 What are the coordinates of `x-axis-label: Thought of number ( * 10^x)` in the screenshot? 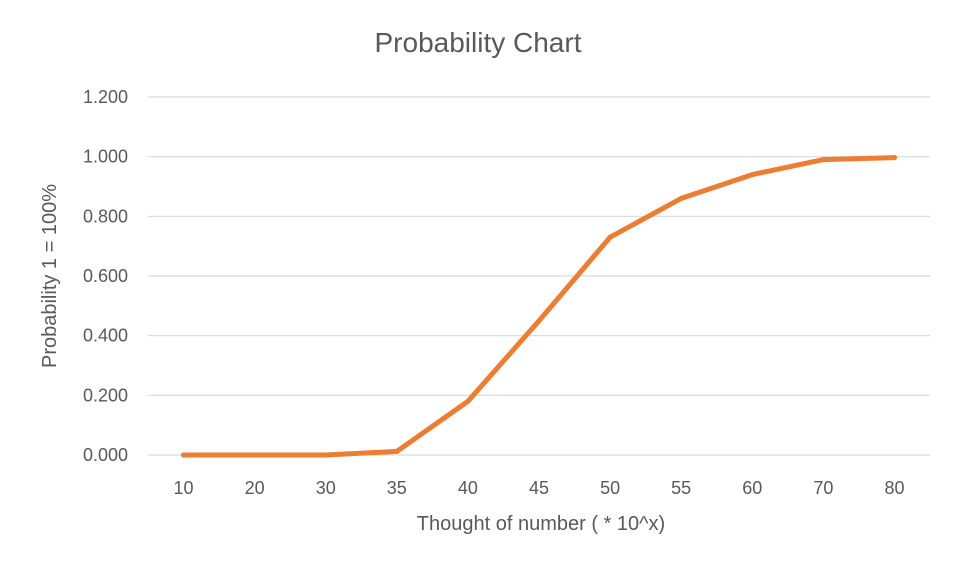 It's located at (541, 524).